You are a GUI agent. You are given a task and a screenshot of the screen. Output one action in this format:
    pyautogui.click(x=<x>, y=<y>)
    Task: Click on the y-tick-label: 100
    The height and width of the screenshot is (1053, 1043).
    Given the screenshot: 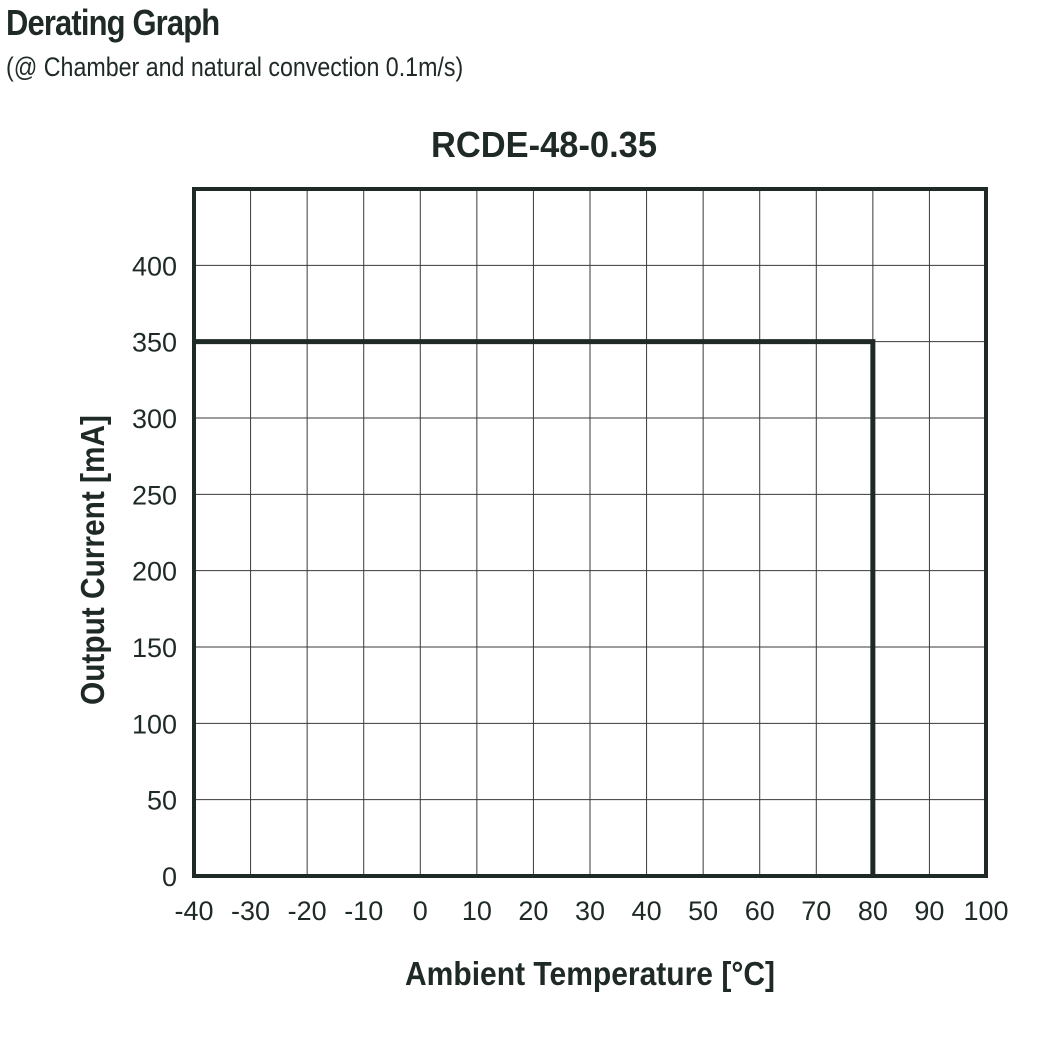 What is the action you would take?
    pyautogui.click(x=154, y=724)
    